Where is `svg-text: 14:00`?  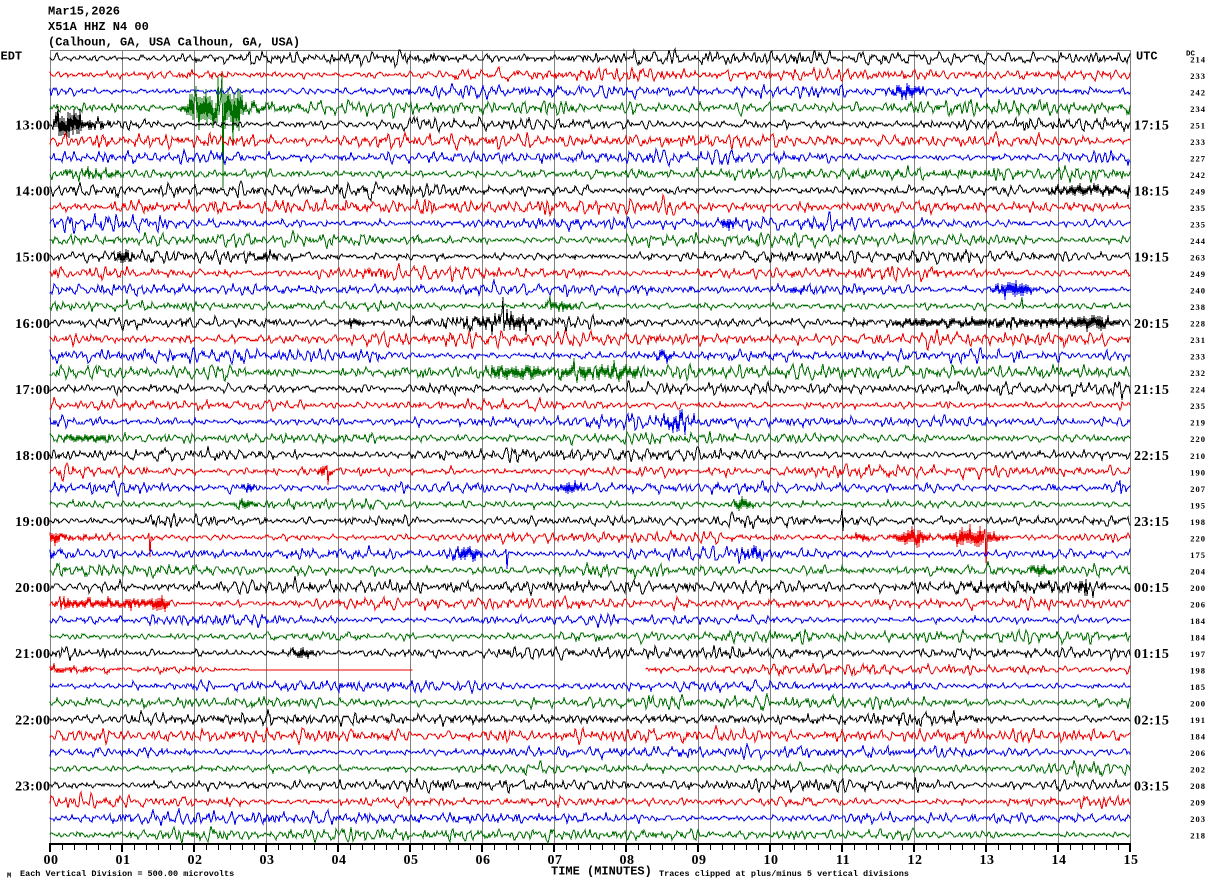 svg-text: 14:00 is located at coordinates (32, 192).